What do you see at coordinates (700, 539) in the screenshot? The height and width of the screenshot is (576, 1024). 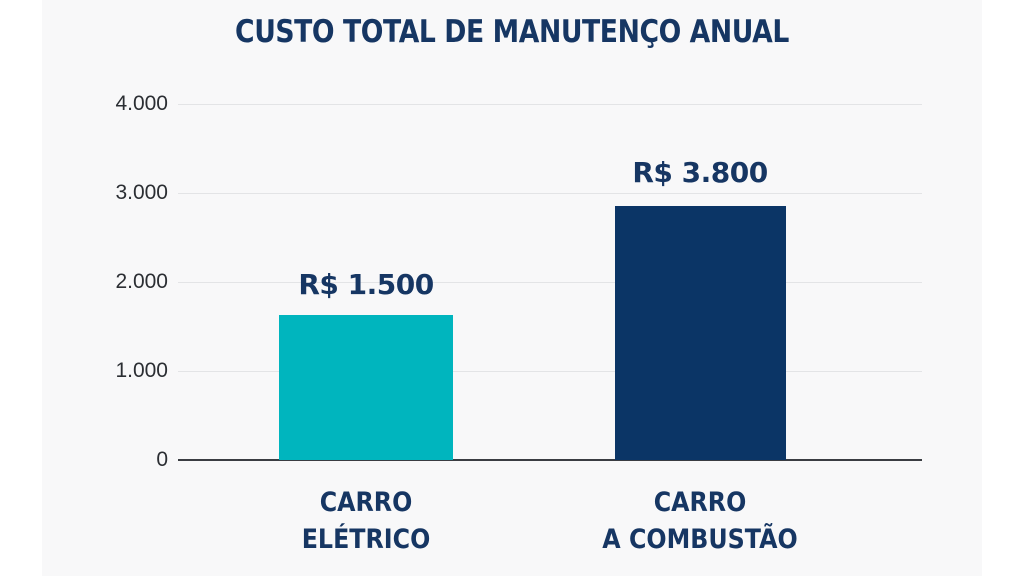 I see `category-label-line: A COMBUSTÃO` at bounding box center [700, 539].